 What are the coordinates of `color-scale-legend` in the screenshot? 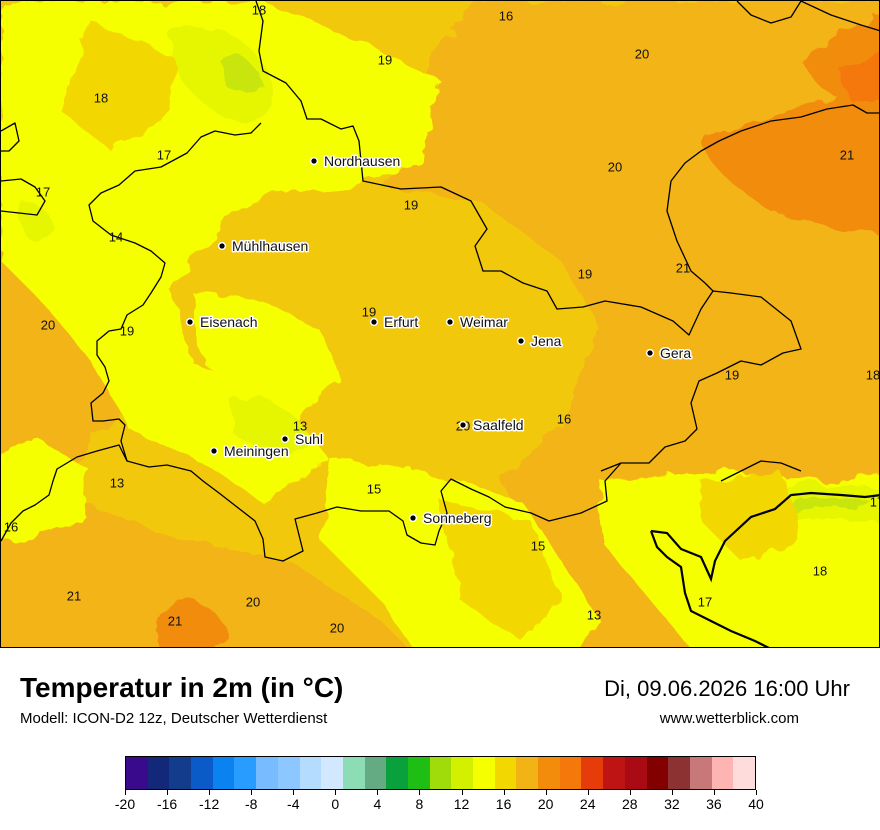 It's located at (440, 773).